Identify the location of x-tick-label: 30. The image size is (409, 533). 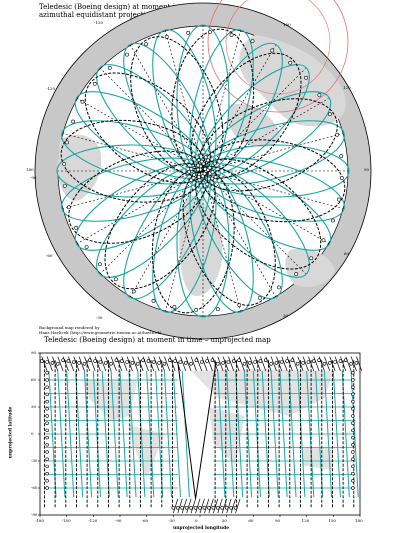
(224, 520).